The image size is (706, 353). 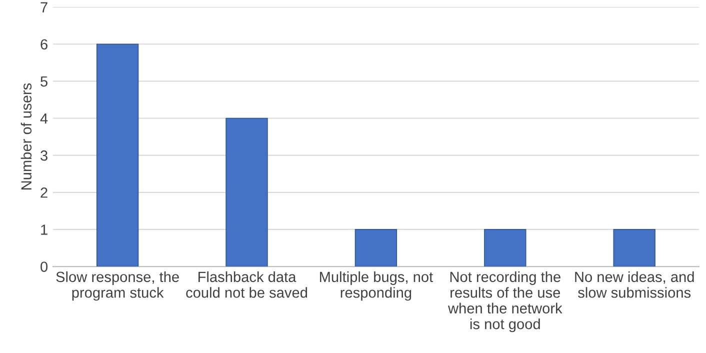 I want to click on y-tick-label: 3, so click(x=44, y=155).